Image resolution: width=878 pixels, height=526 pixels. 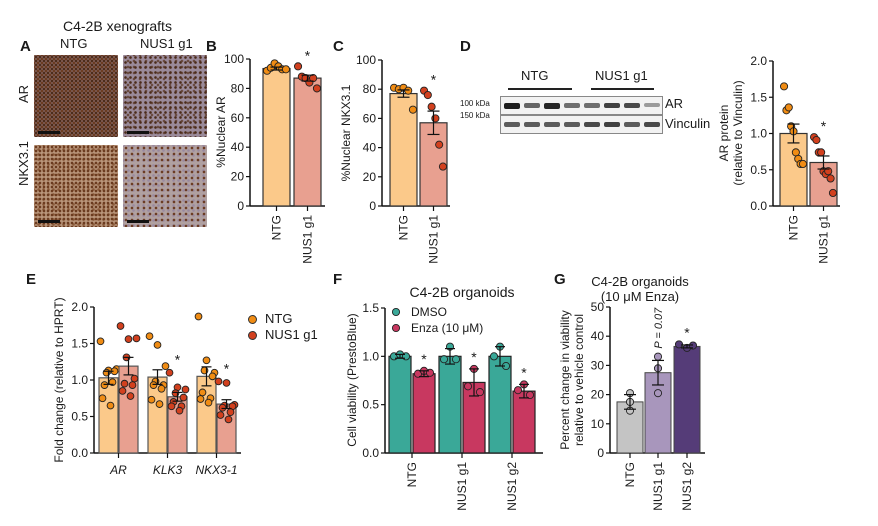 I want to click on y-axis-label-secondary: relative to vehicle control, so click(x=579, y=380).